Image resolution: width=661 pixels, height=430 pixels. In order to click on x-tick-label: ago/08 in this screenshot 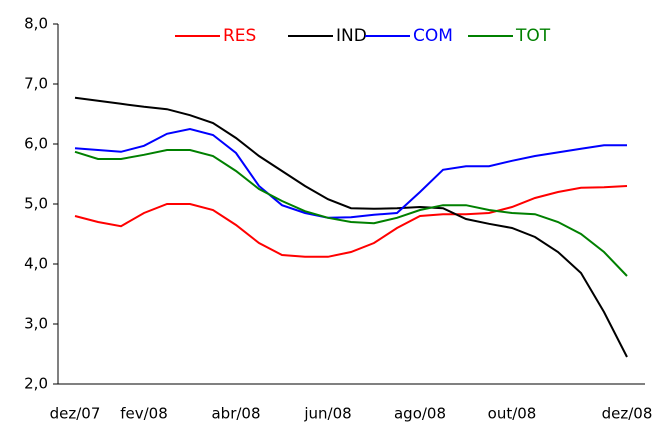, I will do `click(420, 414)`.